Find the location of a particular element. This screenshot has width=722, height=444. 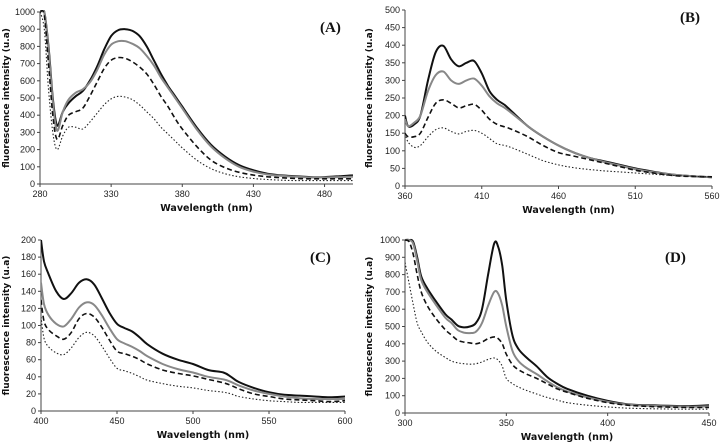

y-tick-label: 120 is located at coordinates (28, 308).